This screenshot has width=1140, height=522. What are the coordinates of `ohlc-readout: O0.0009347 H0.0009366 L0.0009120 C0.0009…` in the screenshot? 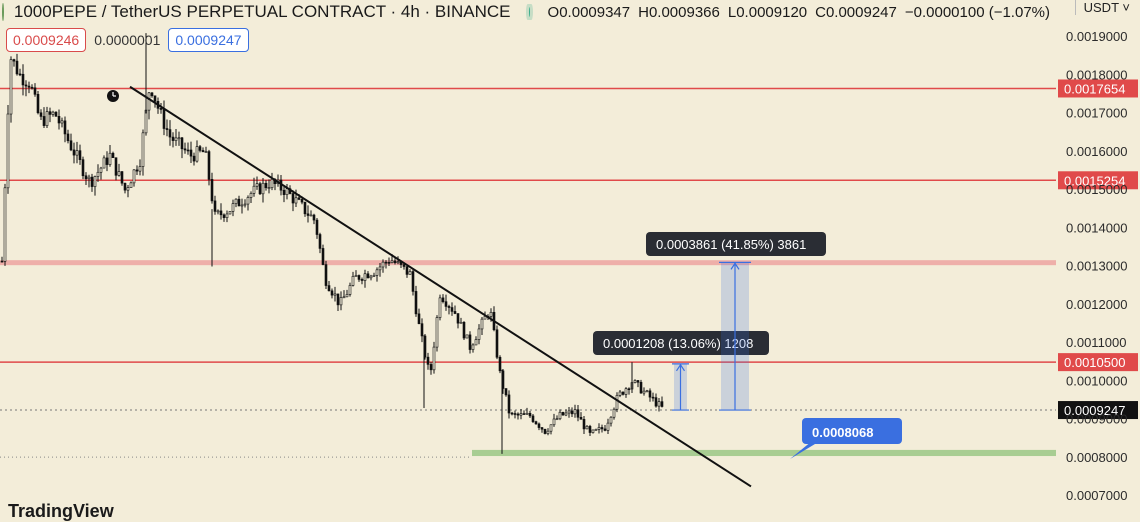 It's located at (799, 12).